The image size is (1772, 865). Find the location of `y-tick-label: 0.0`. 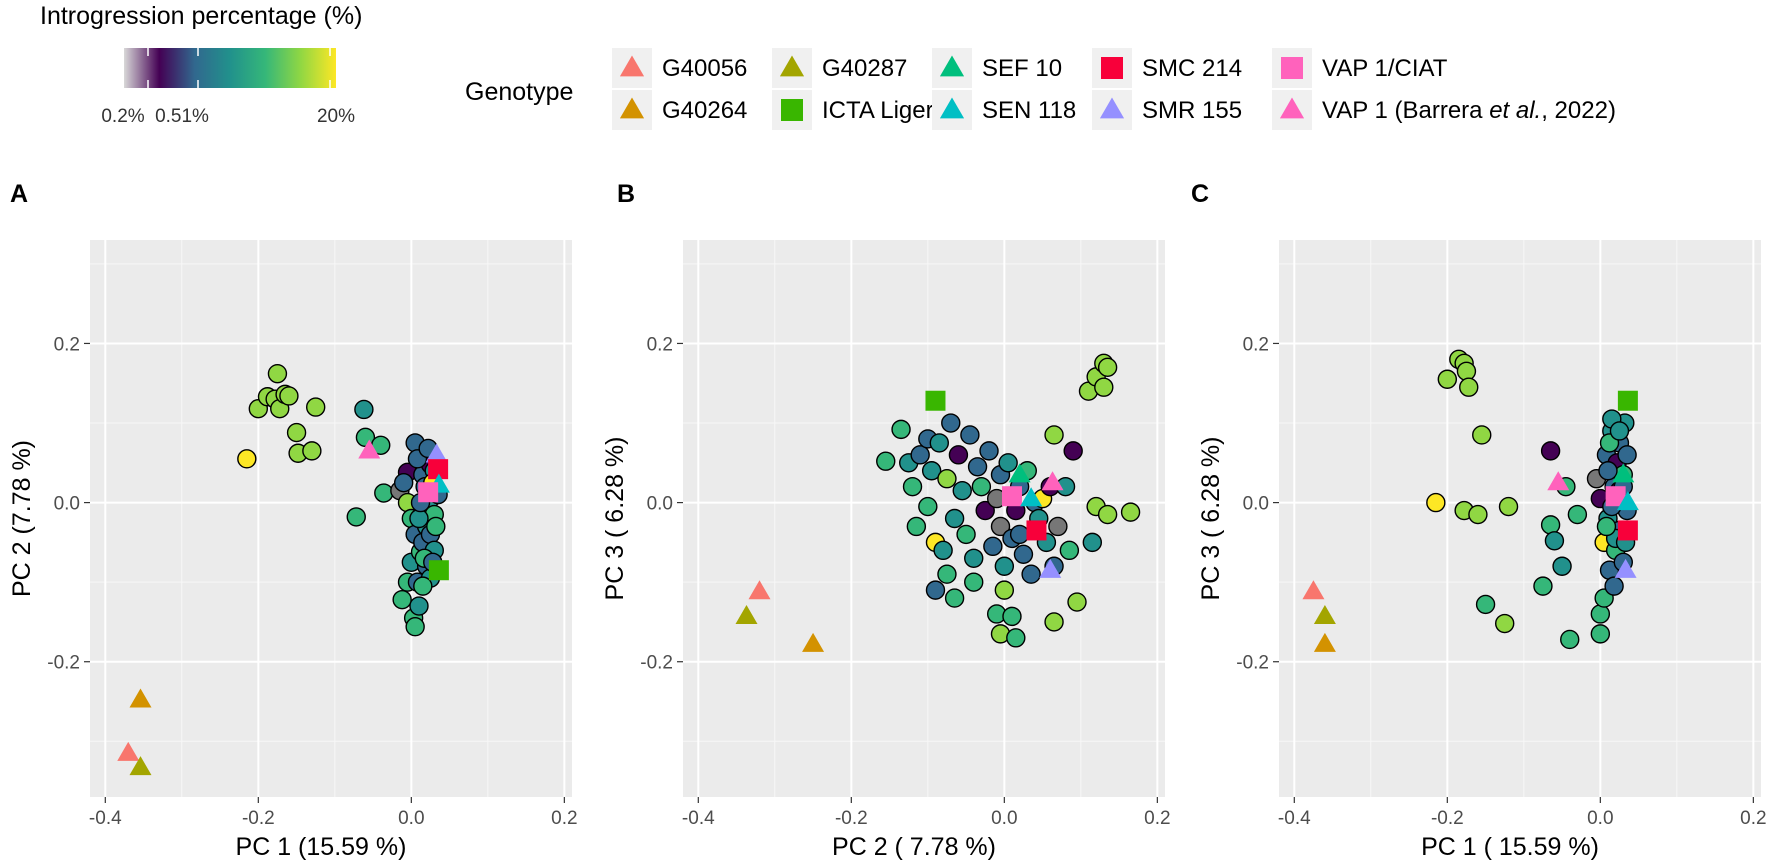

y-tick-label: 0.0 is located at coordinates (660, 504).